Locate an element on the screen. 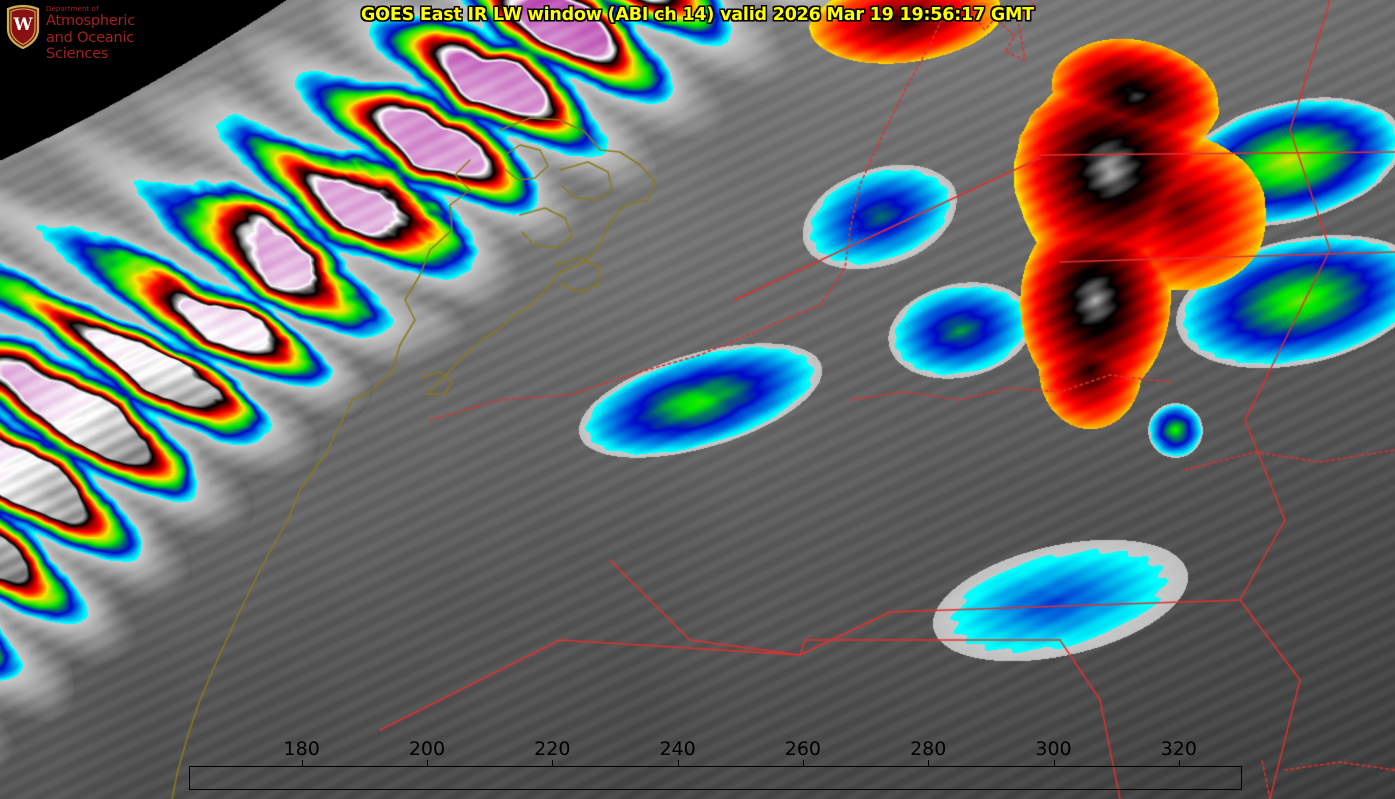  crest-letter: W is located at coordinates (22, 25).